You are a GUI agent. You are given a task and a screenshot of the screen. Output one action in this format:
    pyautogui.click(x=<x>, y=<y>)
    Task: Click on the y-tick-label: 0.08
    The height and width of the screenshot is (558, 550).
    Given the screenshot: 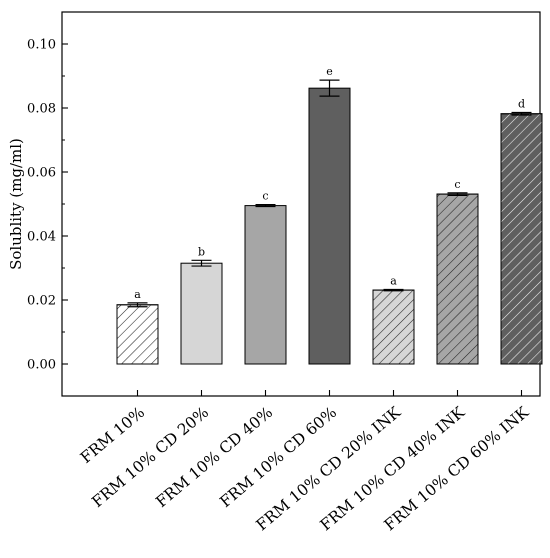 What is the action you would take?
    pyautogui.click(x=41, y=109)
    